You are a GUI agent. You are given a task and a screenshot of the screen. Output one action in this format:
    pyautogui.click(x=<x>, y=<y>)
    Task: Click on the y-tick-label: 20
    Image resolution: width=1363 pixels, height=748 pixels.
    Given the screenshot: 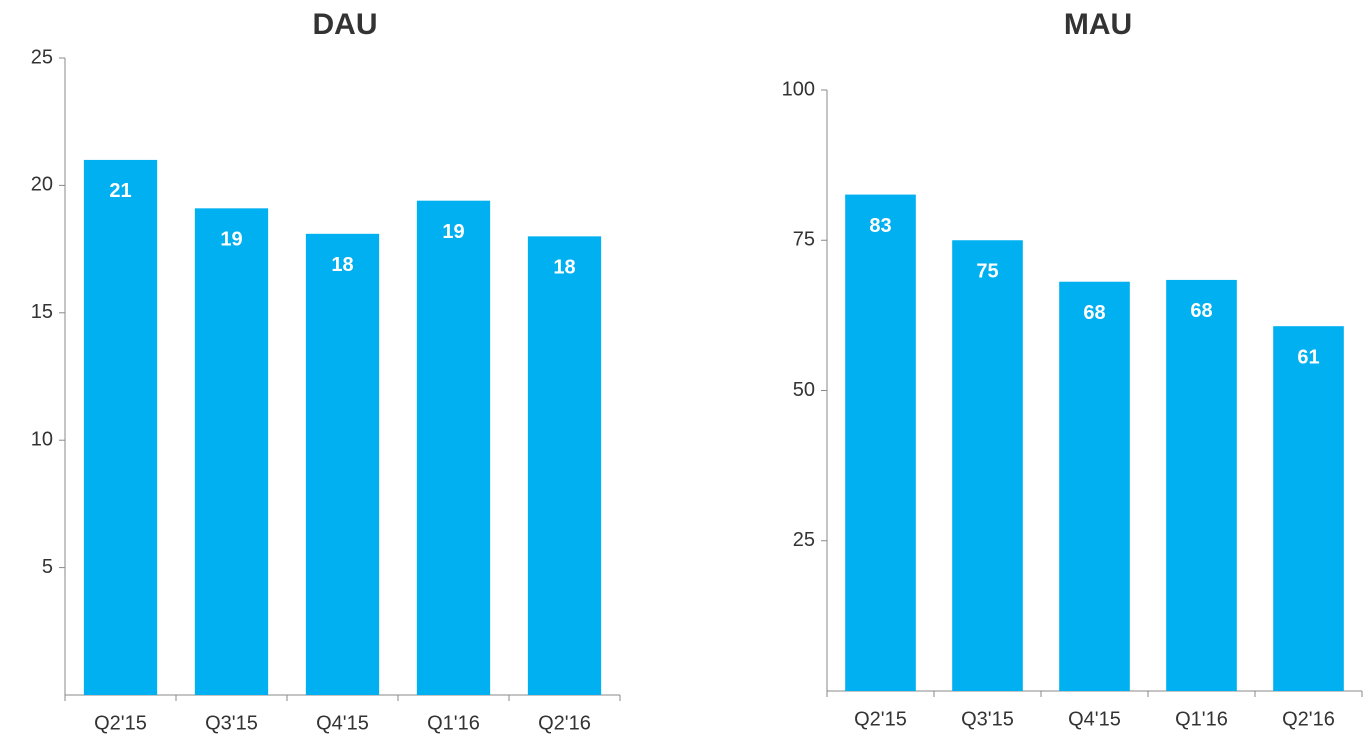 What is the action you would take?
    pyautogui.click(x=42, y=185)
    